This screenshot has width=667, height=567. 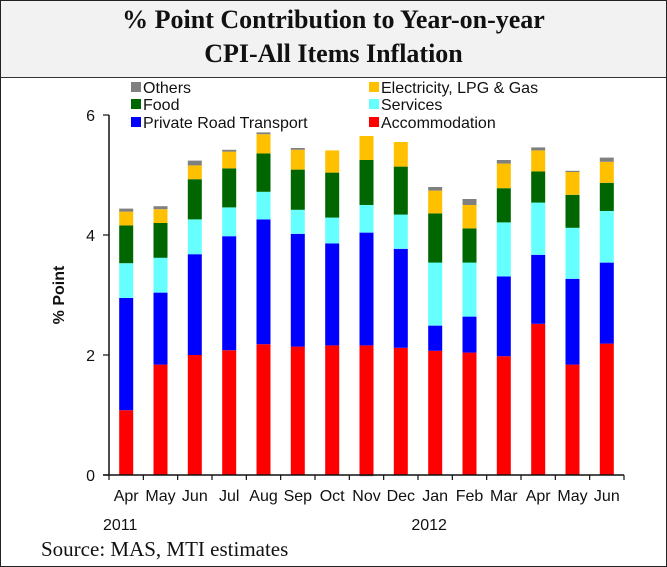 What do you see at coordinates (435, 496) in the screenshot?
I see `x-tick-label: Jan` at bounding box center [435, 496].